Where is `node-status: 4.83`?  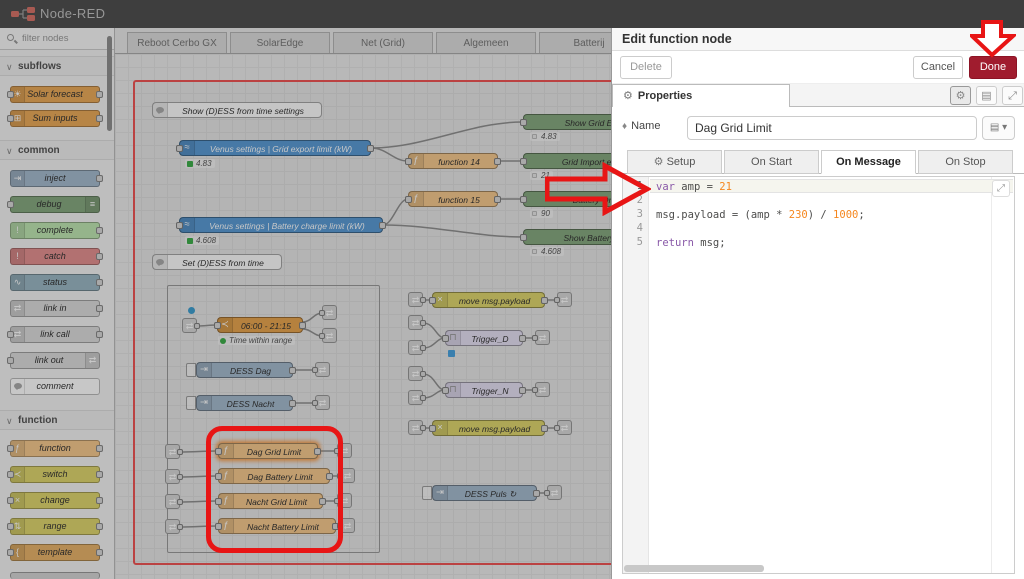 node-status: 4.83 is located at coordinates (545, 136).